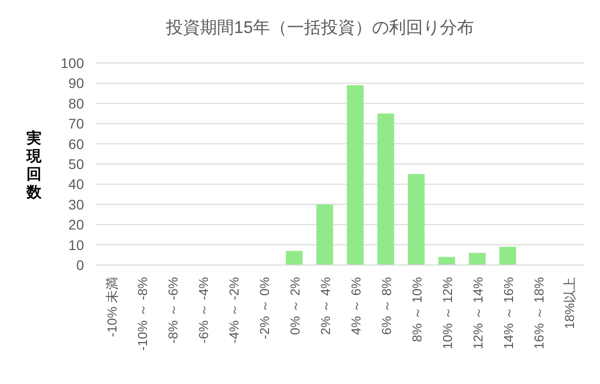 This screenshot has width=600, height=384. What do you see at coordinates (76, 224) in the screenshot?
I see `y-tick-label: 20` at bounding box center [76, 224].